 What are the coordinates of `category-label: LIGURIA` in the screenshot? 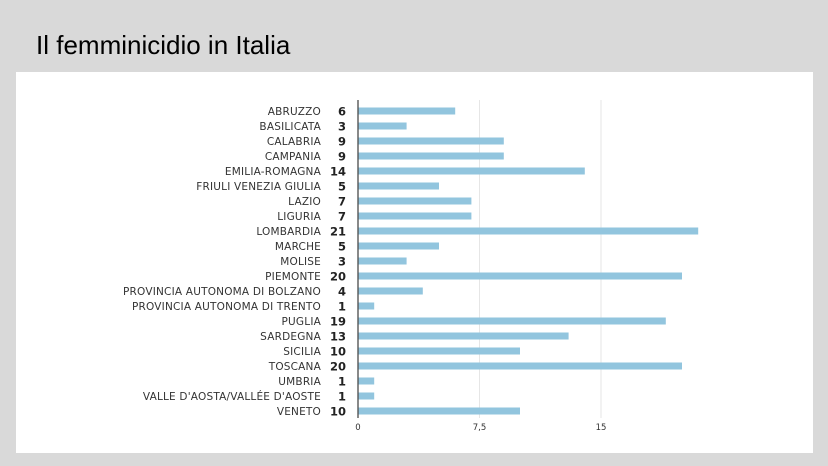 It's located at (299, 217).